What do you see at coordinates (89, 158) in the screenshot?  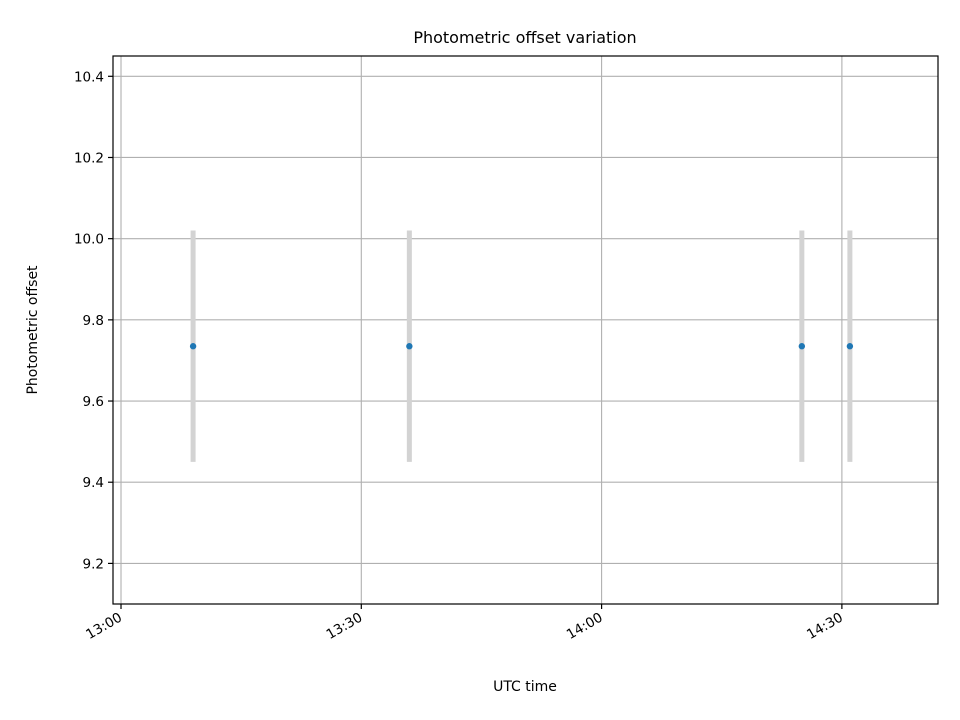 I see `y-tick-label: 10.2` at bounding box center [89, 158].